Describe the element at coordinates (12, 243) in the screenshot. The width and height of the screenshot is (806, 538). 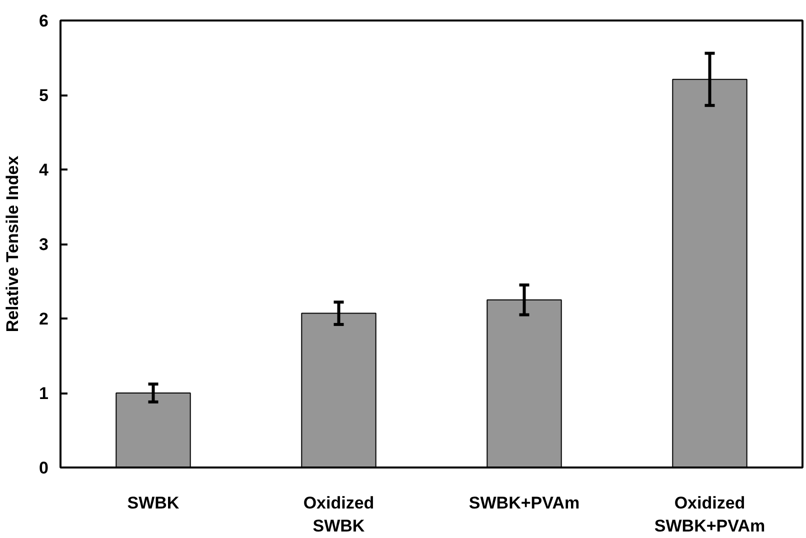
I see `y-axis-title: Relative Tensile Index` at that location.